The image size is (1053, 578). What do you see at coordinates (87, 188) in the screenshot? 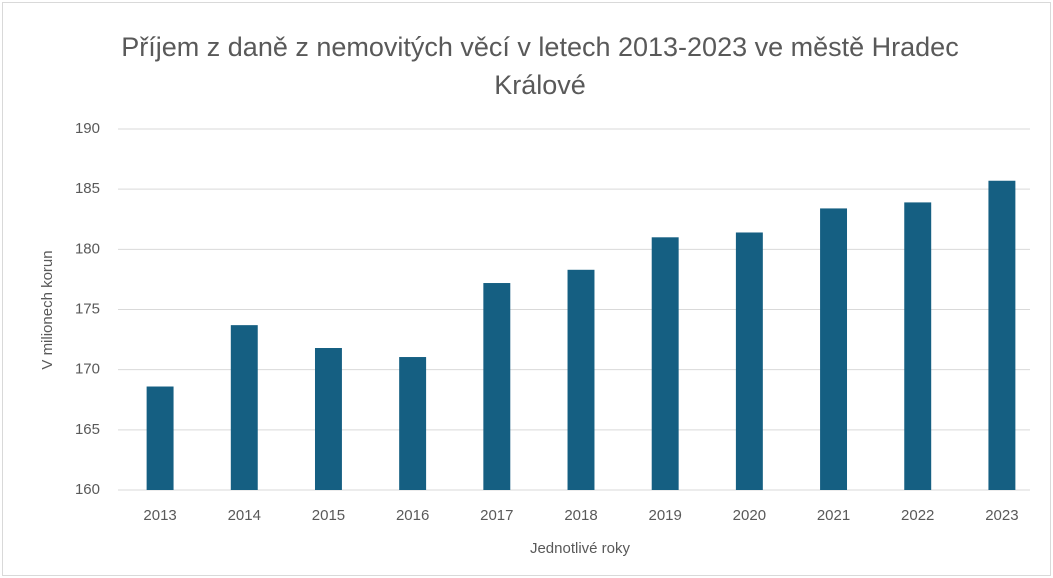
I see `y-tick-label: 185` at bounding box center [87, 188].